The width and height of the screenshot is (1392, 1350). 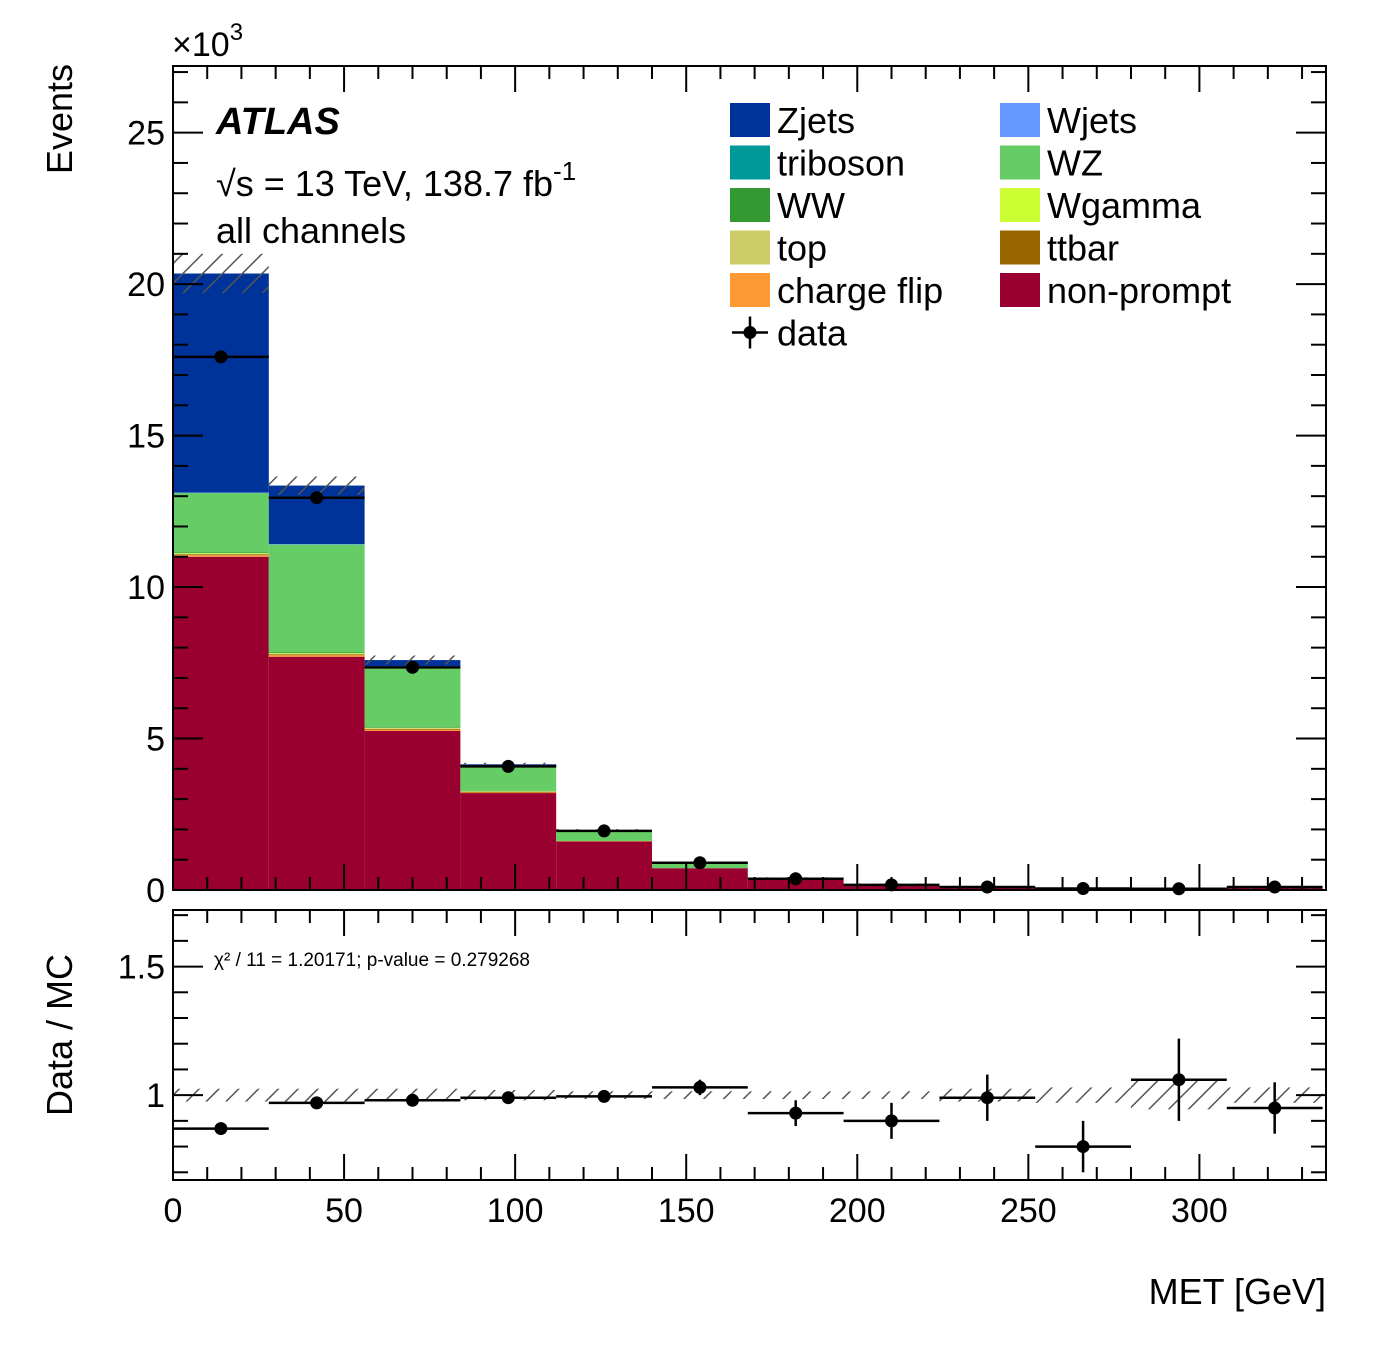 What do you see at coordinates (1020, 205) in the screenshot?
I see `legend-swatch-Wgamma` at bounding box center [1020, 205].